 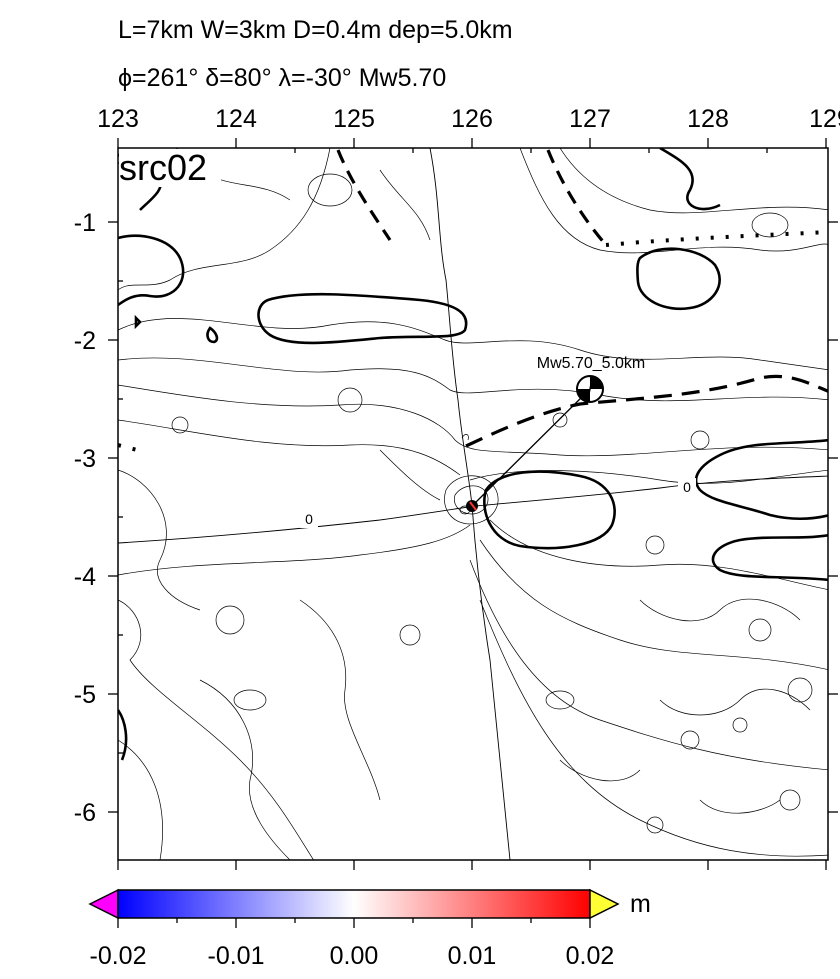 What do you see at coordinates (604, 904) in the screenshot?
I see `colorbar-over-triangle` at bounding box center [604, 904].